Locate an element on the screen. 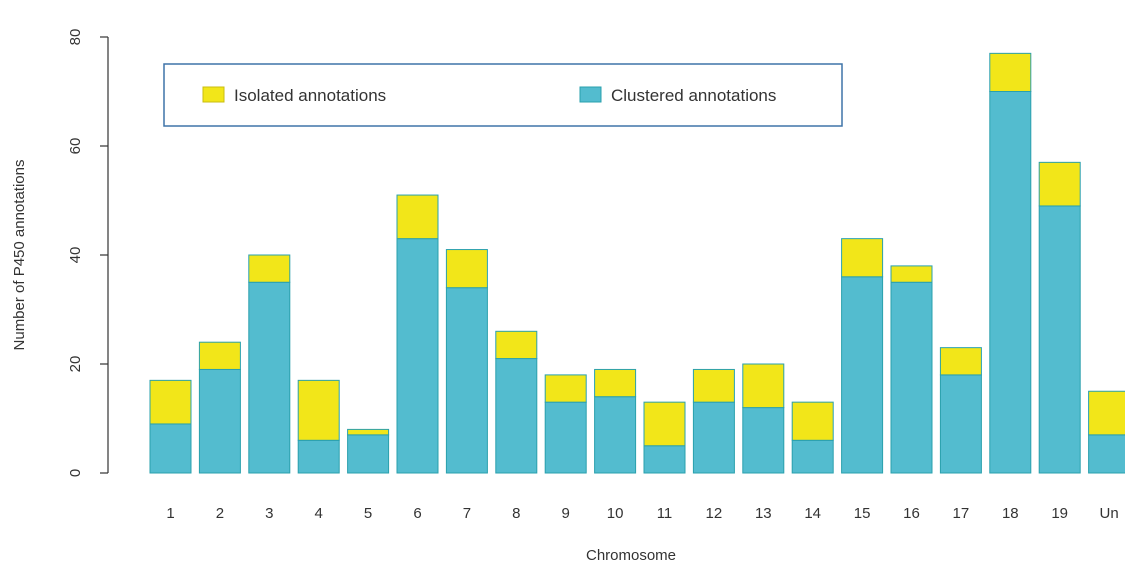 The height and width of the screenshot is (568, 1125). y-tick-label: 60 is located at coordinates (75, 146).